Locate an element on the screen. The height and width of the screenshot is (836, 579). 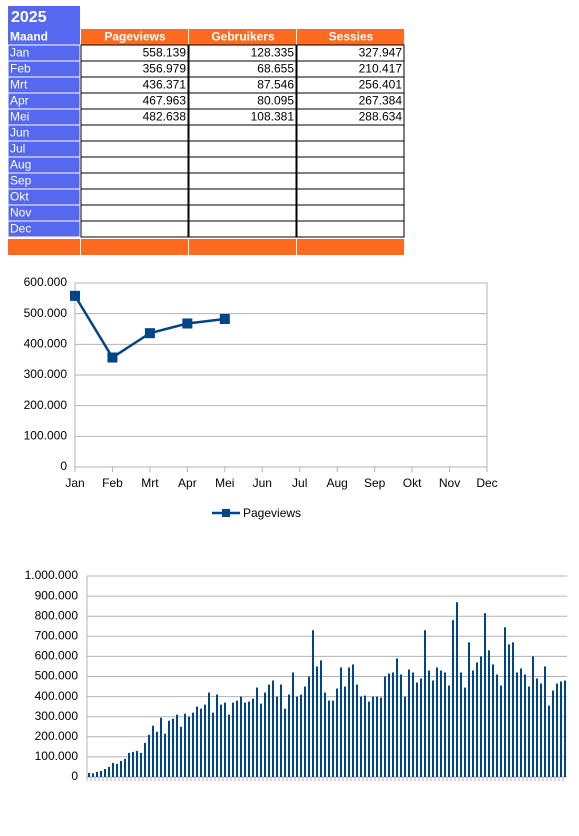
cell-text: 210.417 is located at coordinates (381, 69).